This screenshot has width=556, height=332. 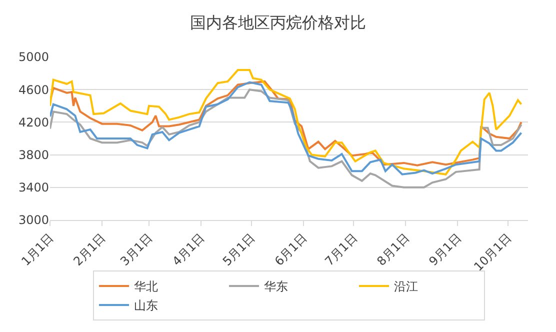 I want to click on x-tick-label: 4月1日, so click(x=189, y=249).